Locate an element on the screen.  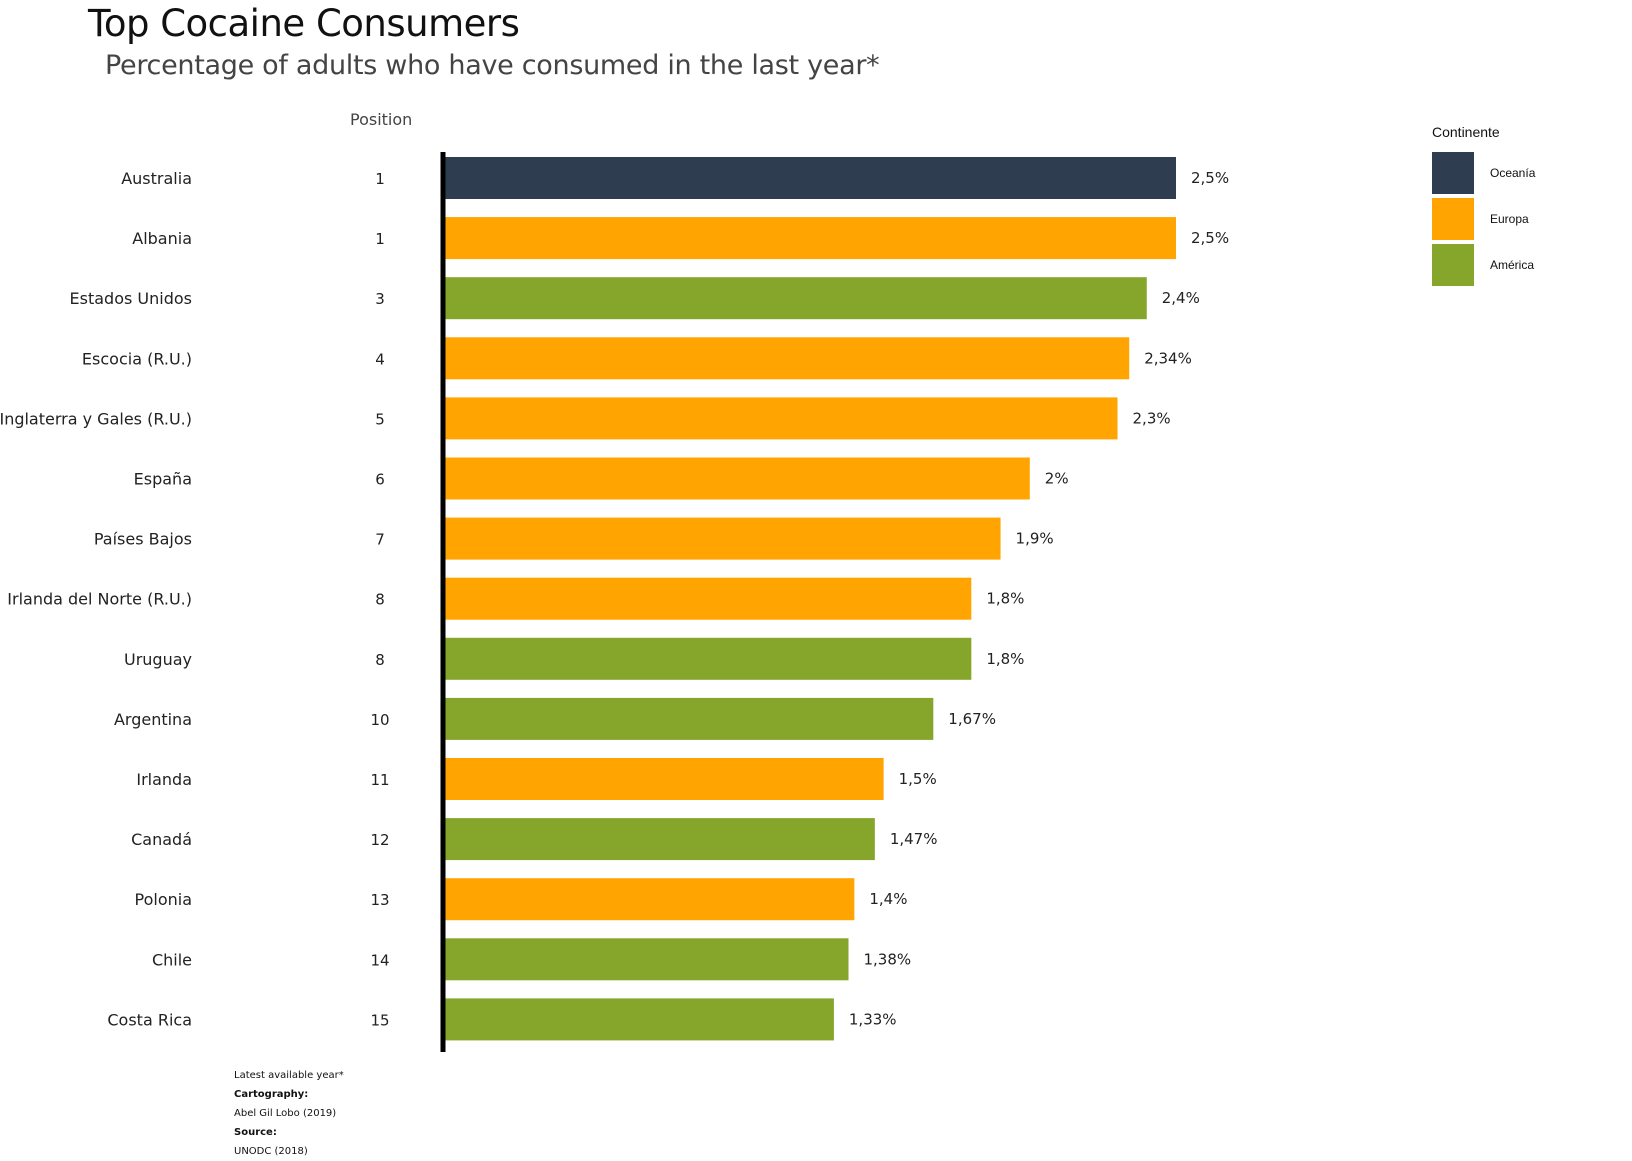
legend-swatch-oceania is located at coordinates (1453, 173).